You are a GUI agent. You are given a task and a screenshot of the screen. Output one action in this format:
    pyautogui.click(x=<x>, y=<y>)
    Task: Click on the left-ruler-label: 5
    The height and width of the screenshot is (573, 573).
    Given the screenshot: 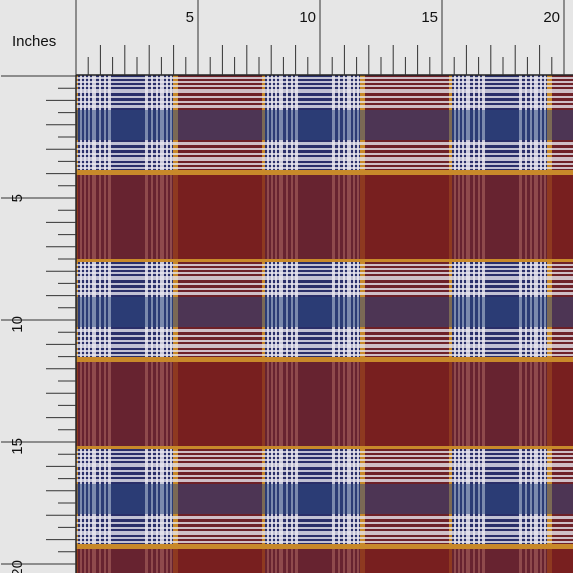 What is the action you would take?
    pyautogui.click(x=17, y=198)
    